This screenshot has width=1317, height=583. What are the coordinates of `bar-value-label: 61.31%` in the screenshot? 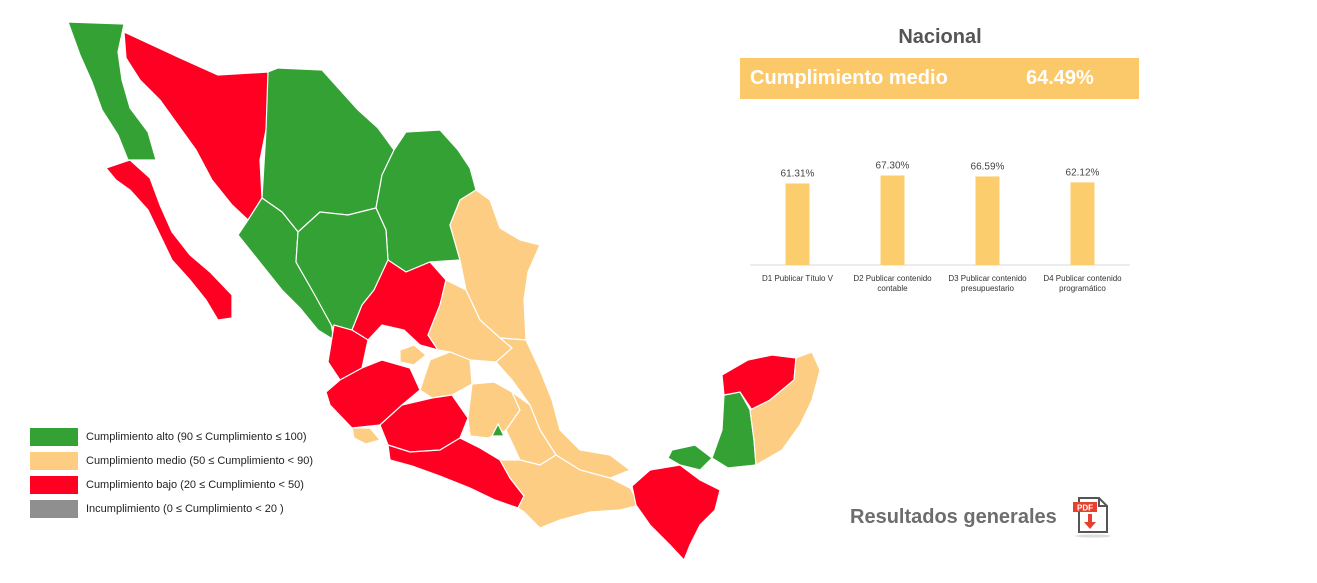 It's located at (798, 173).